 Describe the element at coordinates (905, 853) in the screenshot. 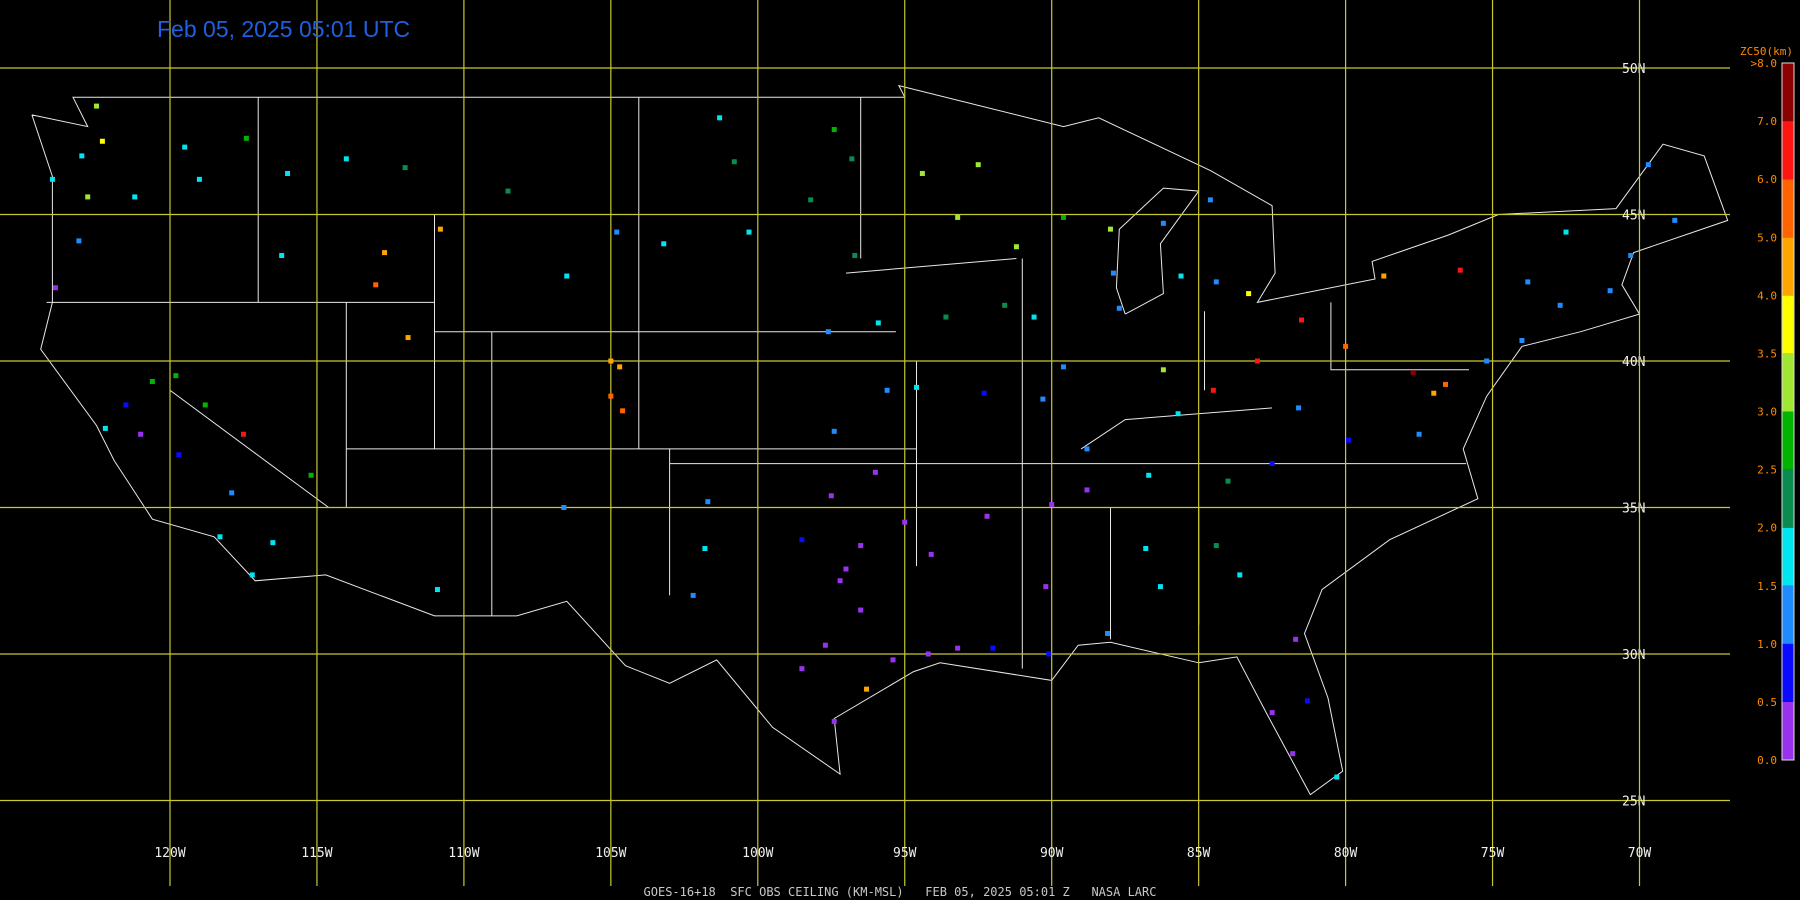

I see `longitude-label: 95W` at that location.